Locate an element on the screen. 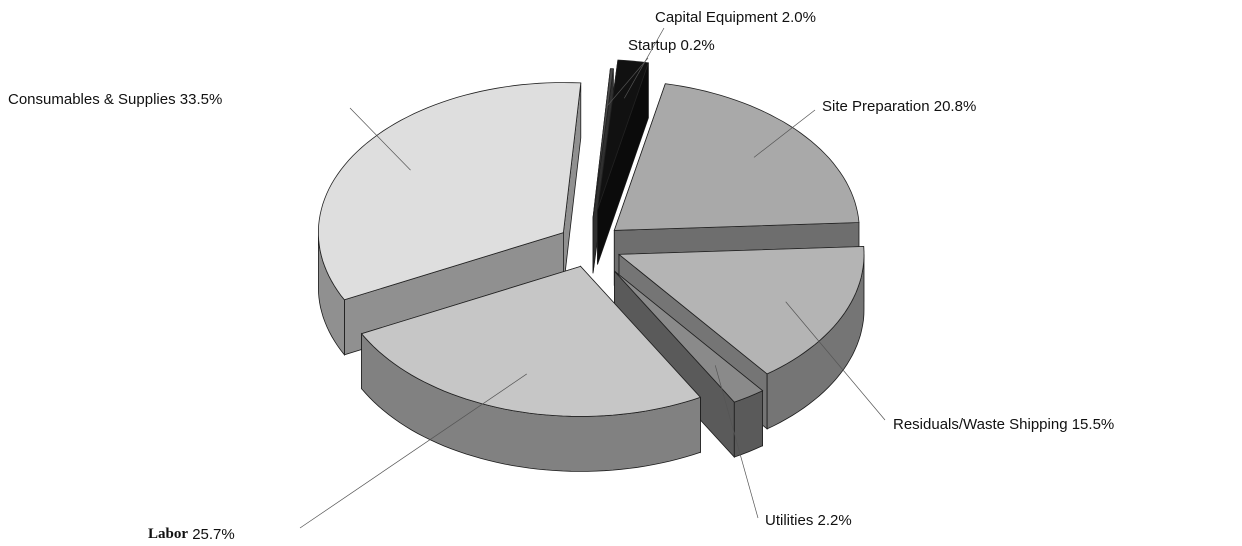  slice-label: Site Preparation 20.8% is located at coordinates (899, 106).